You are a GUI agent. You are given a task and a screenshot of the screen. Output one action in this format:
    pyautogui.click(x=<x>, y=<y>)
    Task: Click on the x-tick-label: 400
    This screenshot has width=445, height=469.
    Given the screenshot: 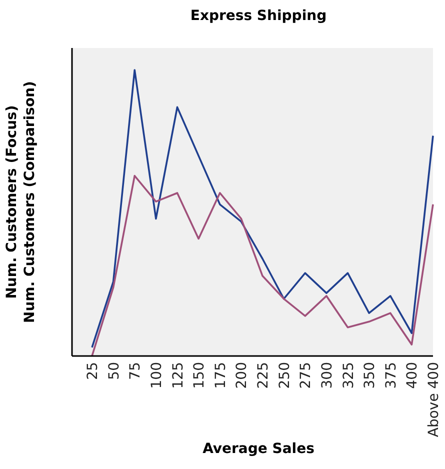 What is the action you would take?
    pyautogui.click(x=412, y=375)
    